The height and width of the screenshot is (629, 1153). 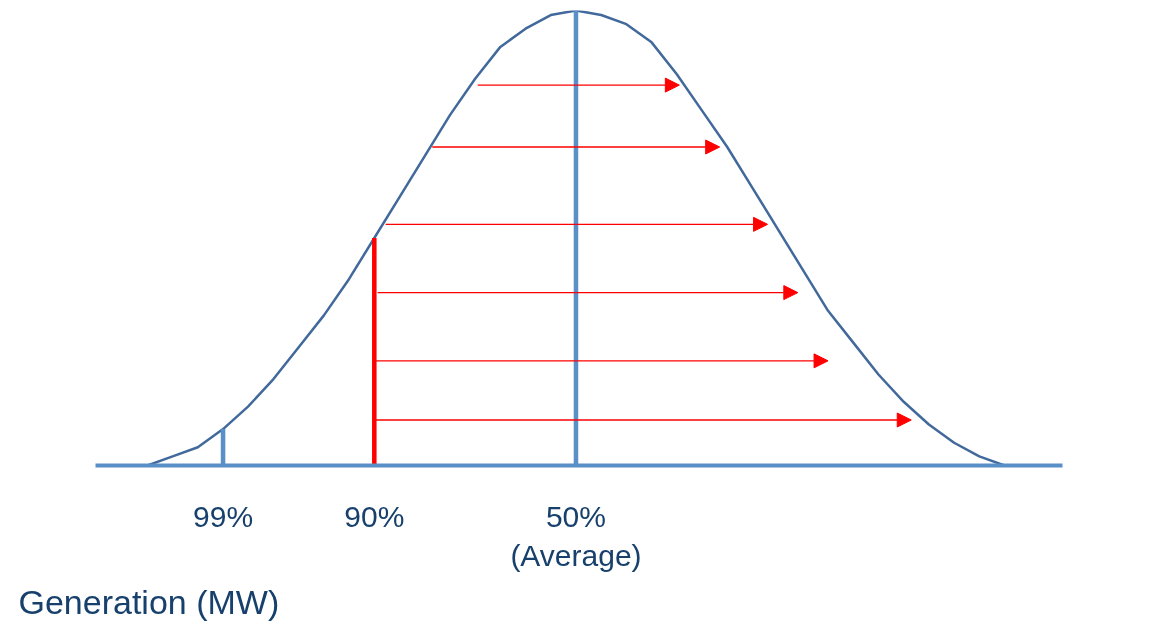 What do you see at coordinates (576, 536) in the screenshot?
I see `x-tick-label: 50% (Average)` at bounding box center [576, 536].